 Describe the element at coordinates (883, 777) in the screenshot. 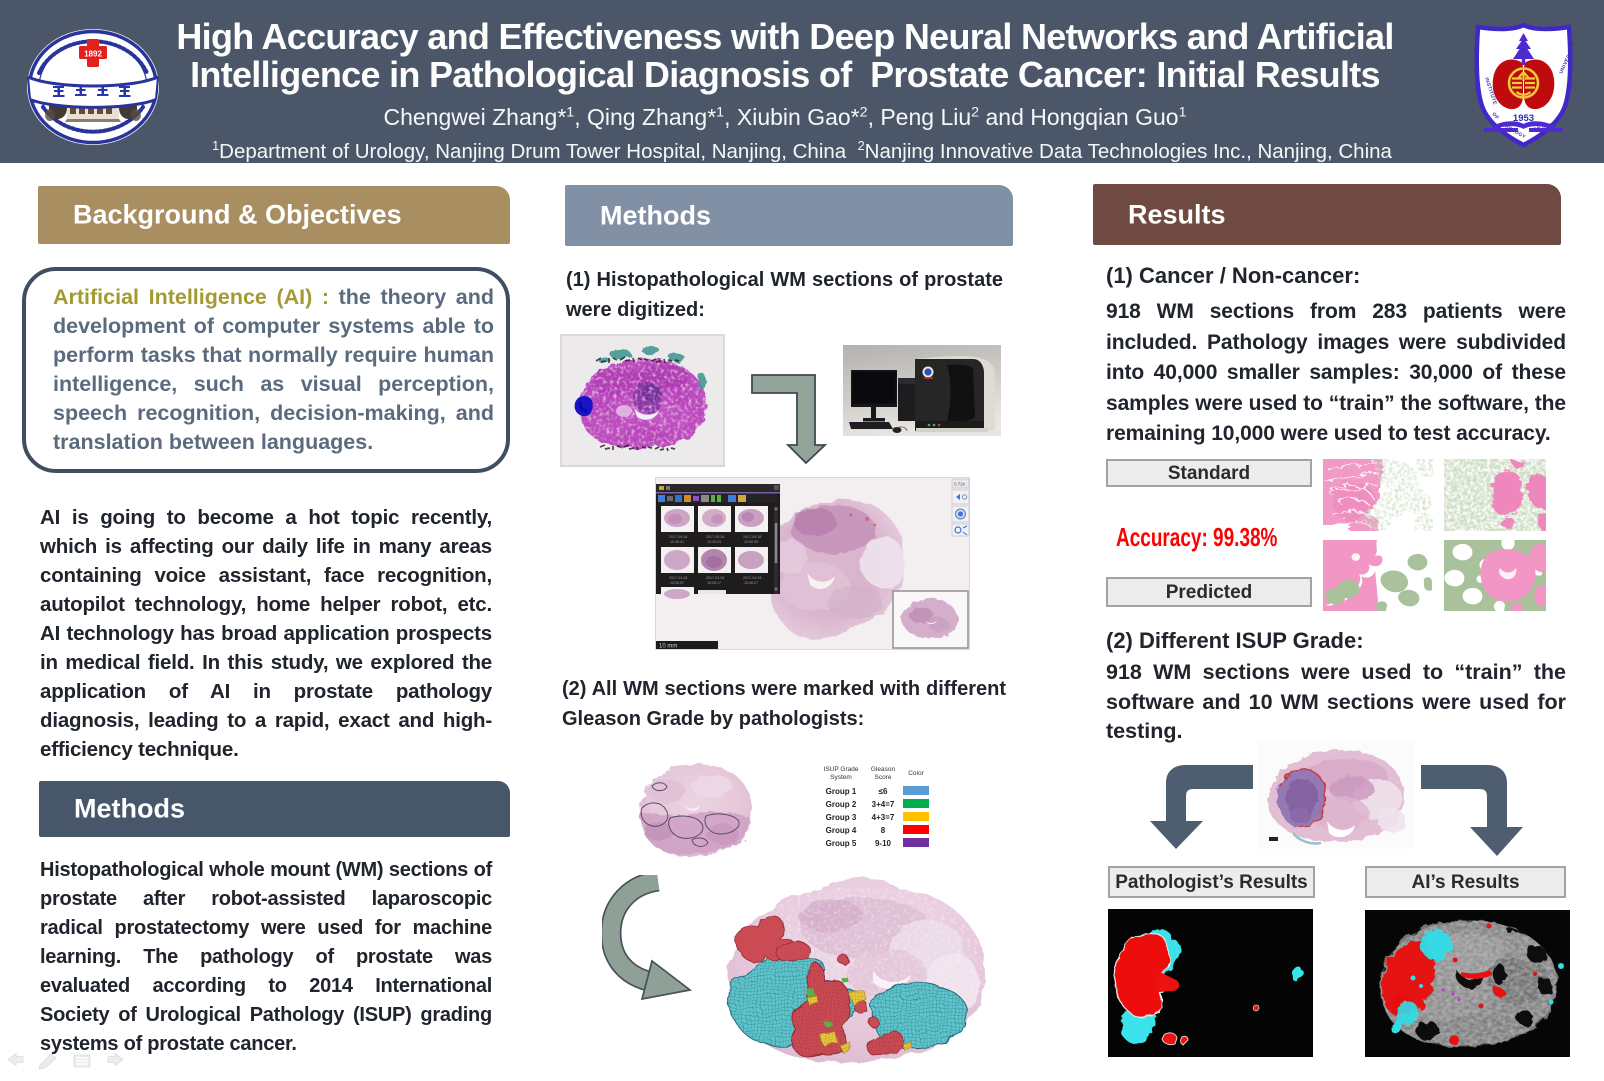

I see `svg-text: Score` at that location.